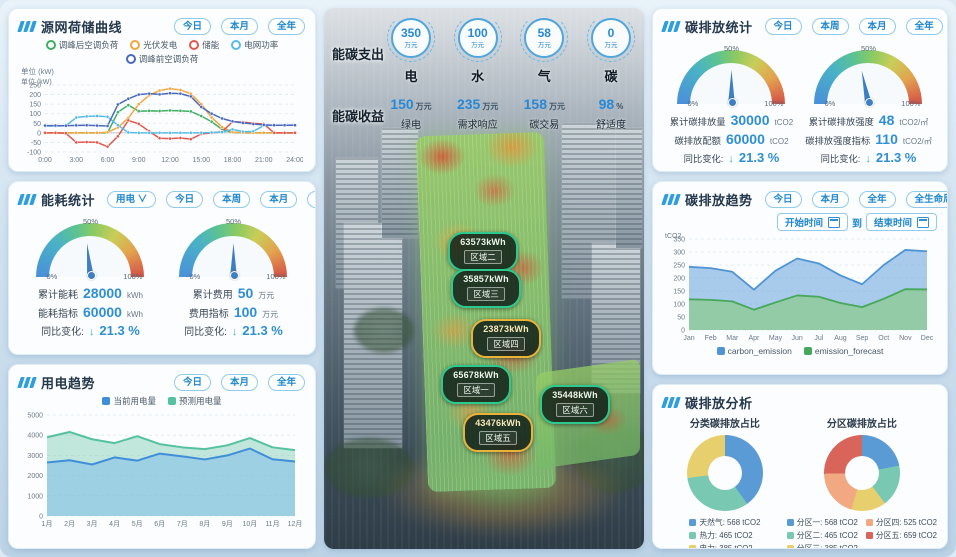  Describe the element at coordinates (132, 199) in the screenshot. I see `energy-type-dropdown: 用电 ∨` at that location.